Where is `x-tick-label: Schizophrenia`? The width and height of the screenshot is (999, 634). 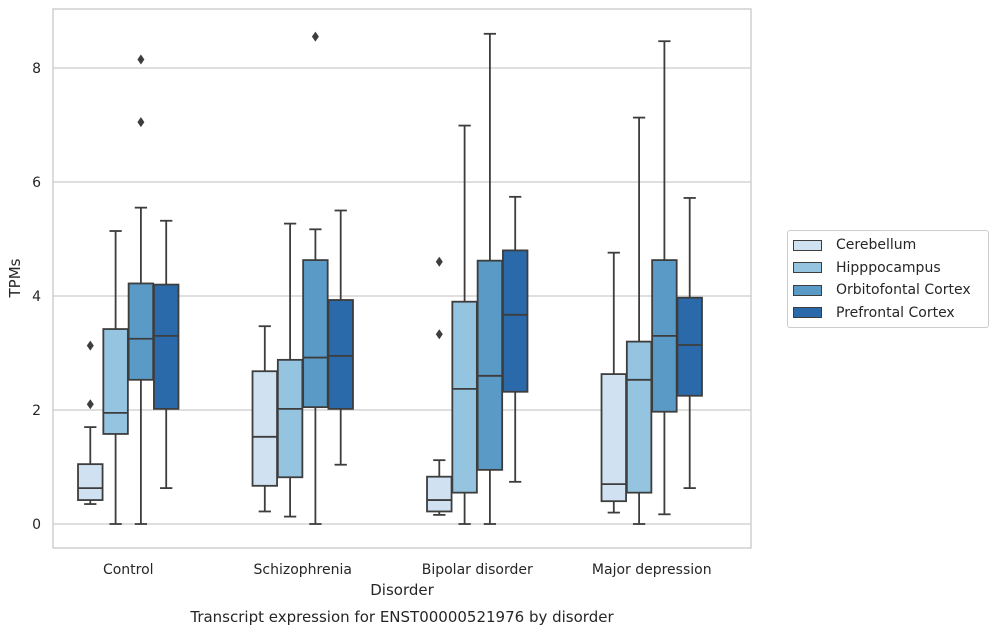
x-tick-label: Schizophrenia is located at coordinates (303, 570).